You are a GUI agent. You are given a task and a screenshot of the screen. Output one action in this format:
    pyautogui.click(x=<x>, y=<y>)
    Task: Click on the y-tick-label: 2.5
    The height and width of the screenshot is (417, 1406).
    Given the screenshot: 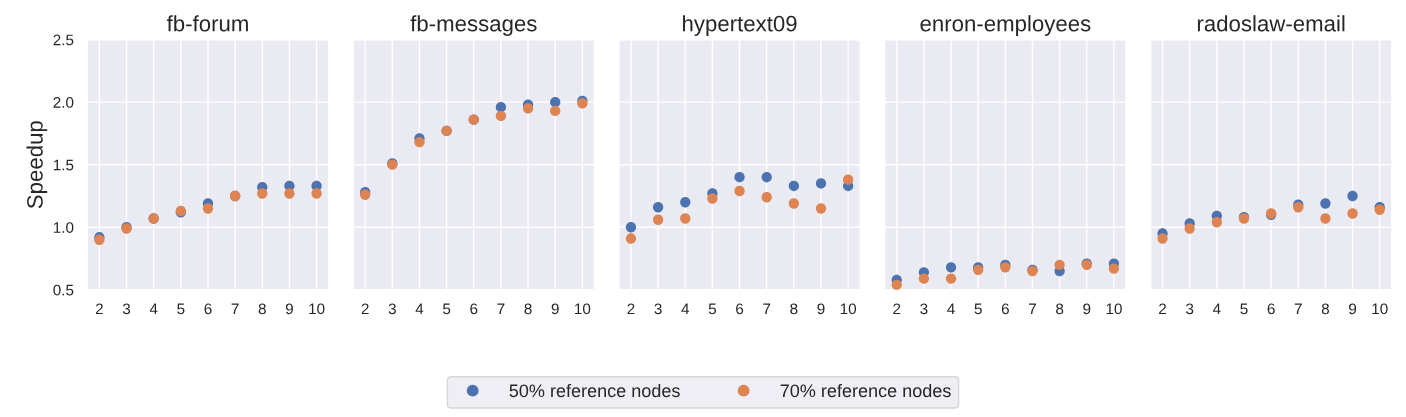 What is the action you would take?
    pyautogui.click(x=63, y=40)
    